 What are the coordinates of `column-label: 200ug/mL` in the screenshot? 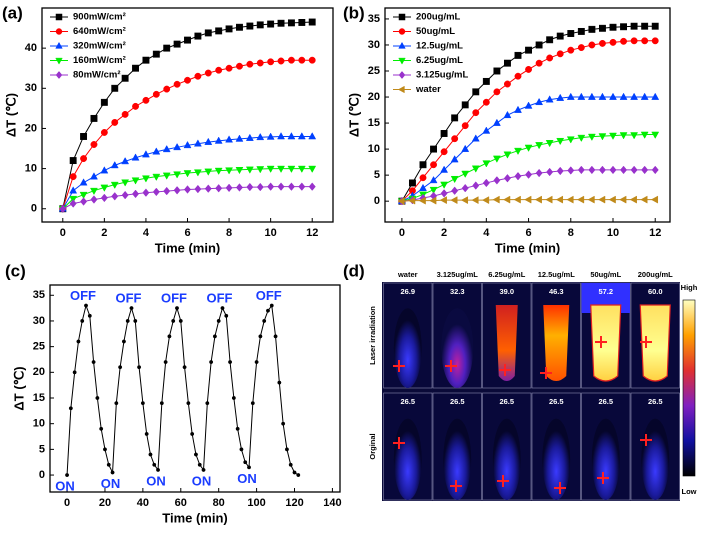 It's located at (655, 274).